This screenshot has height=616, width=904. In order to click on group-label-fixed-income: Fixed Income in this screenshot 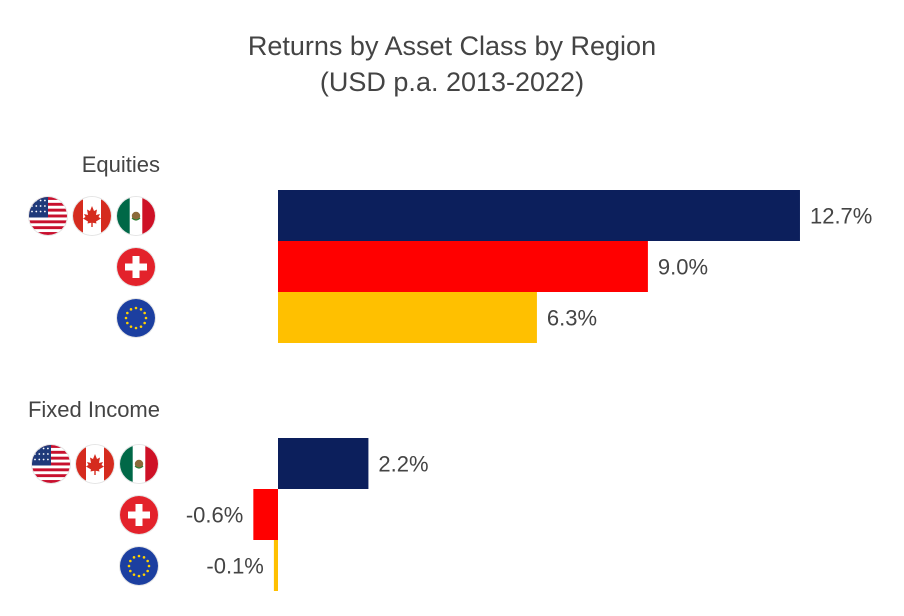, I will do `click(93, 409)`.